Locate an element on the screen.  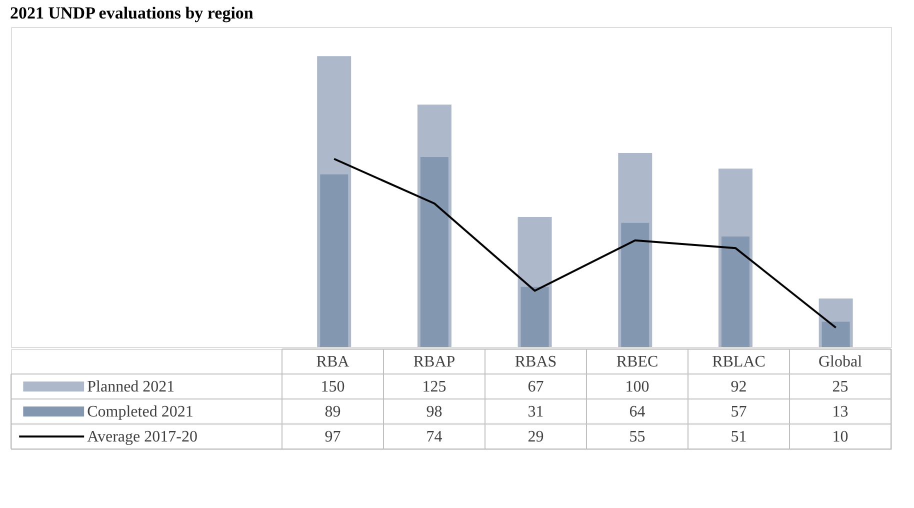
data-label: 89 is located at coordinates (332, 412).